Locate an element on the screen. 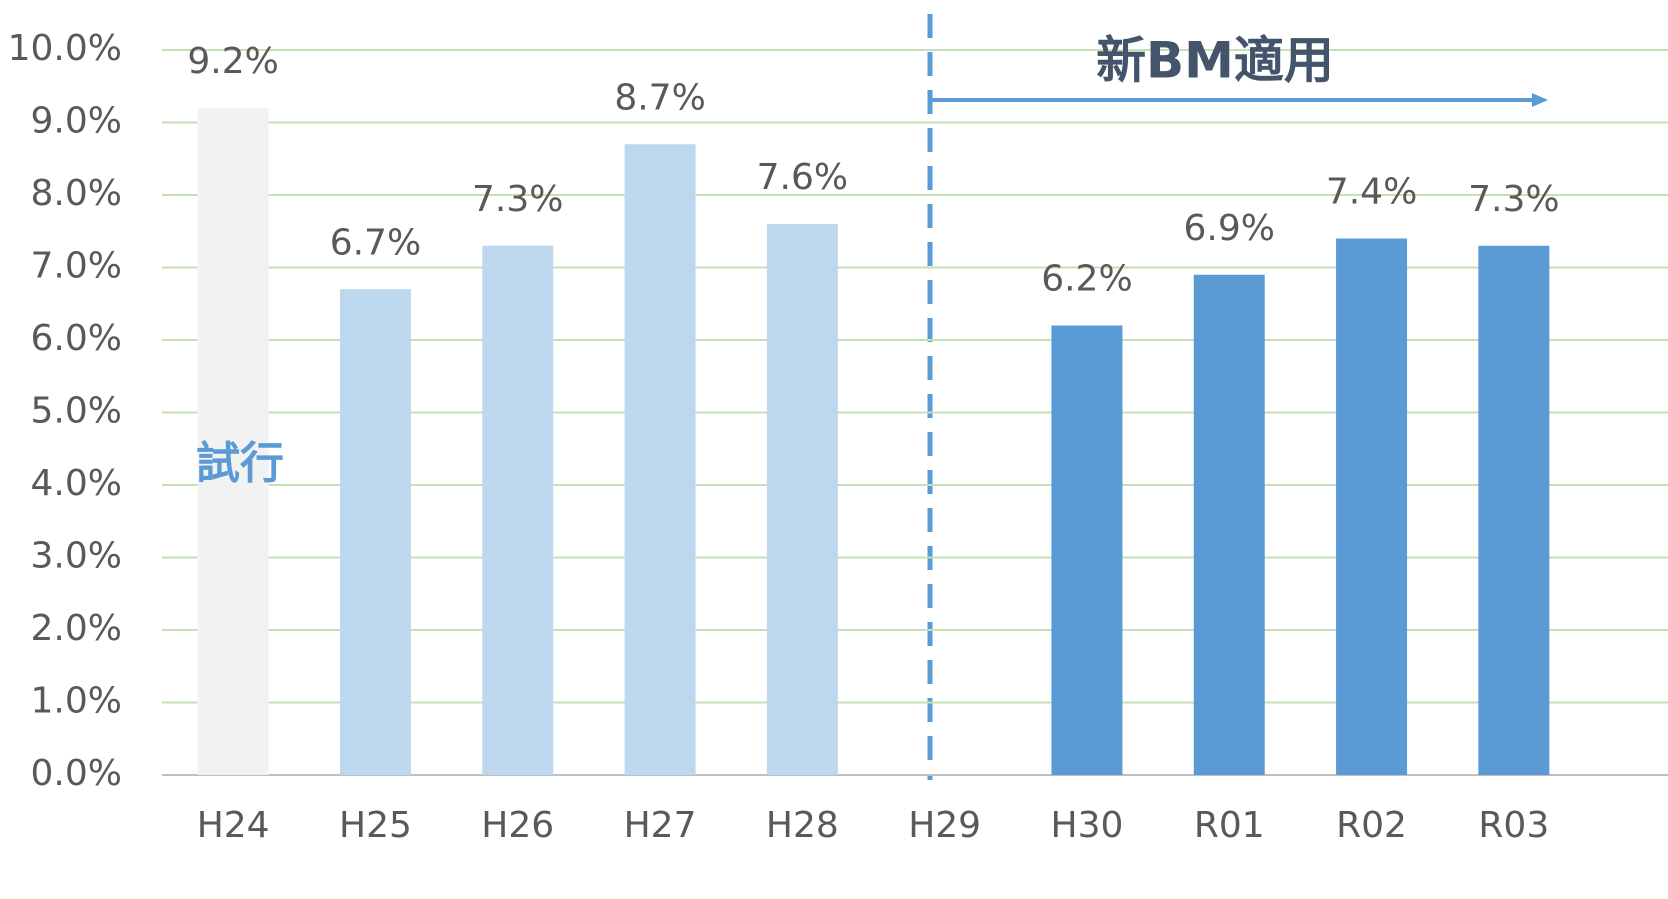 The width and height of the screenshot is (1668, 899). x-tick-label: H30 is located at coordinates (1087, 825).